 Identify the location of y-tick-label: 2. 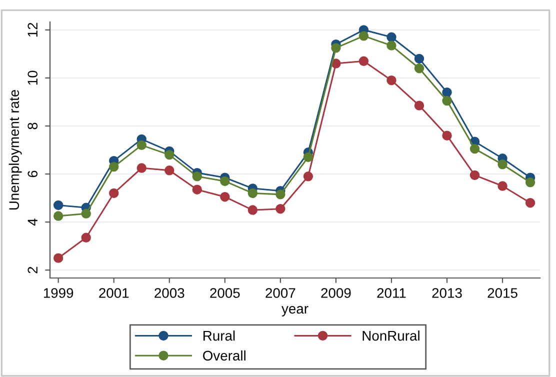
(33, 270).